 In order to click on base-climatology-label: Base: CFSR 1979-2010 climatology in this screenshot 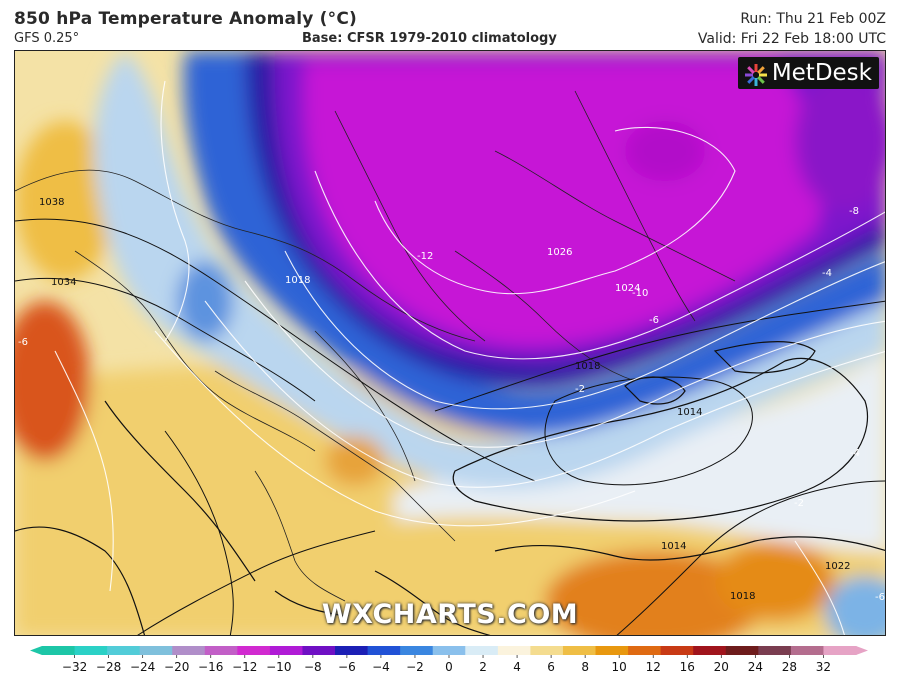, I will do `click(429, 38)`.